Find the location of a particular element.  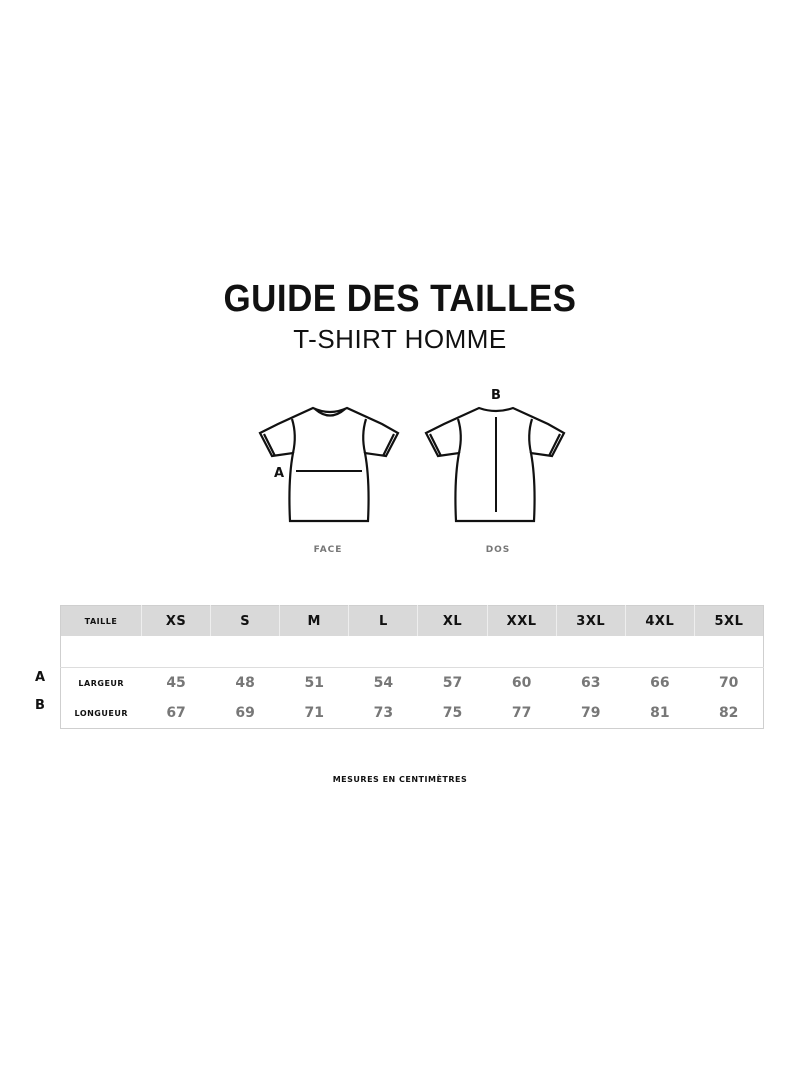

cell: 75 is located at coordinates (452, 713).